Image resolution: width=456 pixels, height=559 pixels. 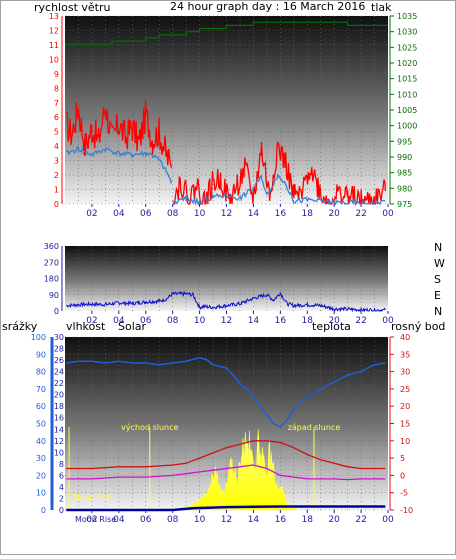 What do you see at coordinates (404, 157) in the screenshot?
I see `pressure-tick-label: 990` at bounding box center [404, 157].